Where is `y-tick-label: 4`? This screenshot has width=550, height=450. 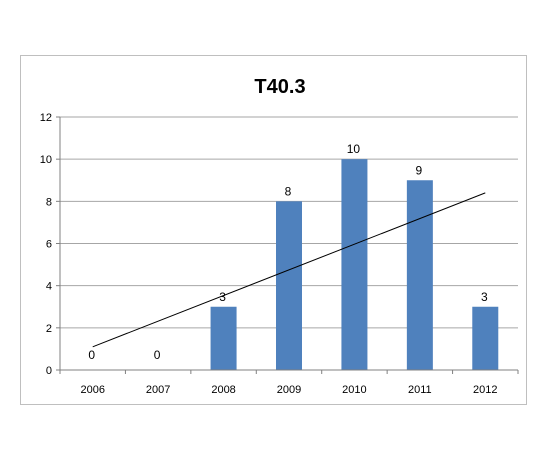
y-tick-label: 4 is located at coordinates (49, 287).